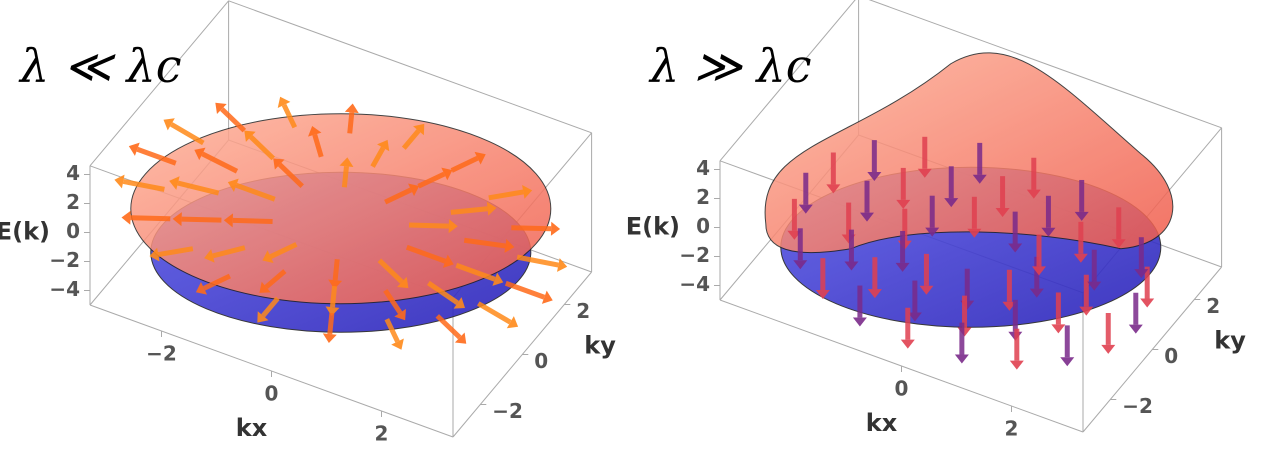 The width and height of the screenshot is (1273, 473). What do you see at coordinates (600, 346) in the screenshot?
I see `y-axis-label: ky` at bounding box center [600, 346].